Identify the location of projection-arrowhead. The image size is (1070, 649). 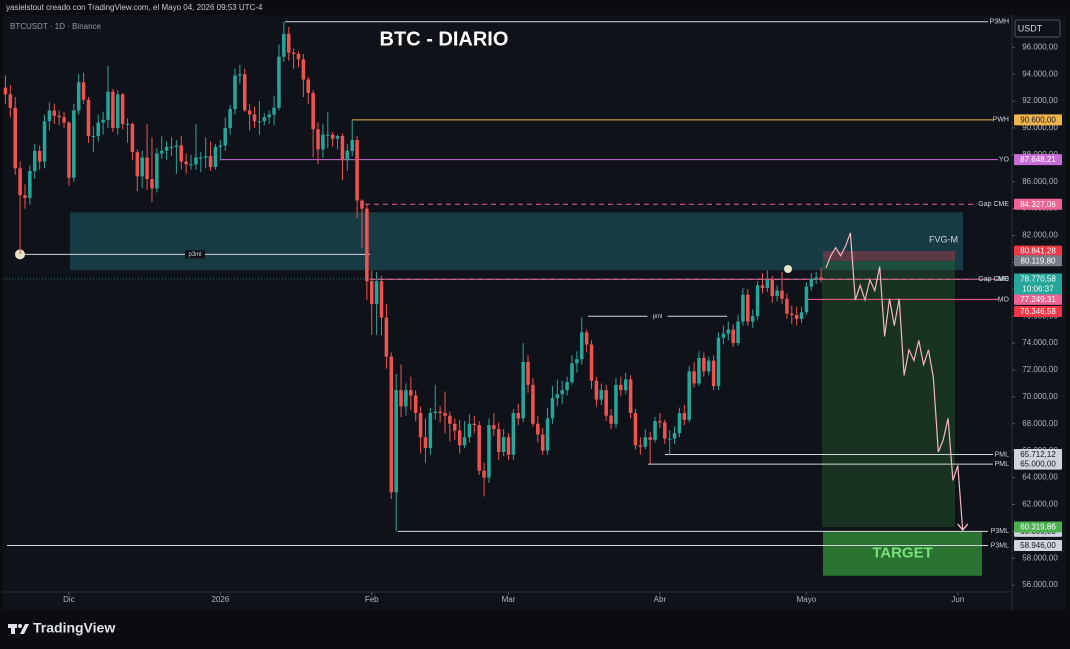
(963, 527).